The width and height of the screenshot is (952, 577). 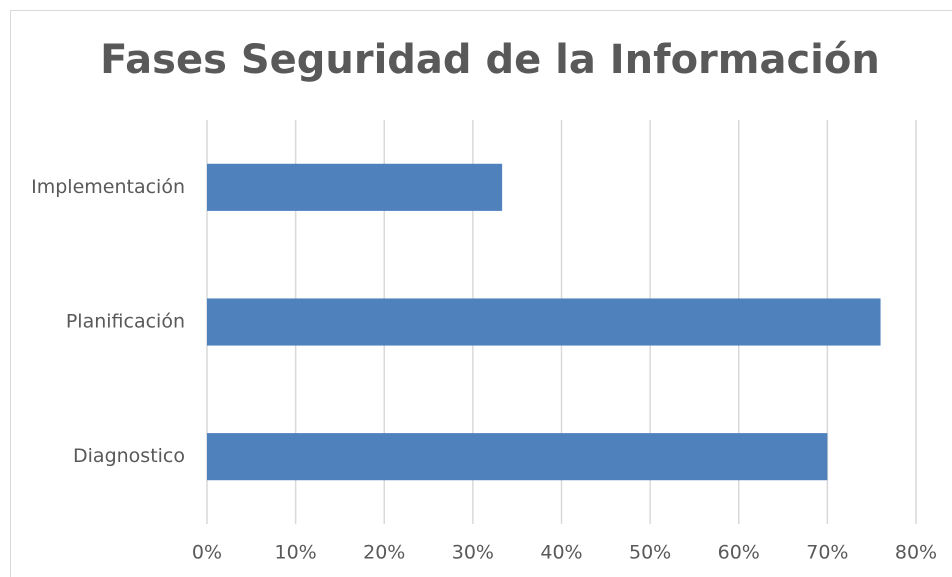 I want to click on x-tick-label: 50%, so click(x=650, y=553).